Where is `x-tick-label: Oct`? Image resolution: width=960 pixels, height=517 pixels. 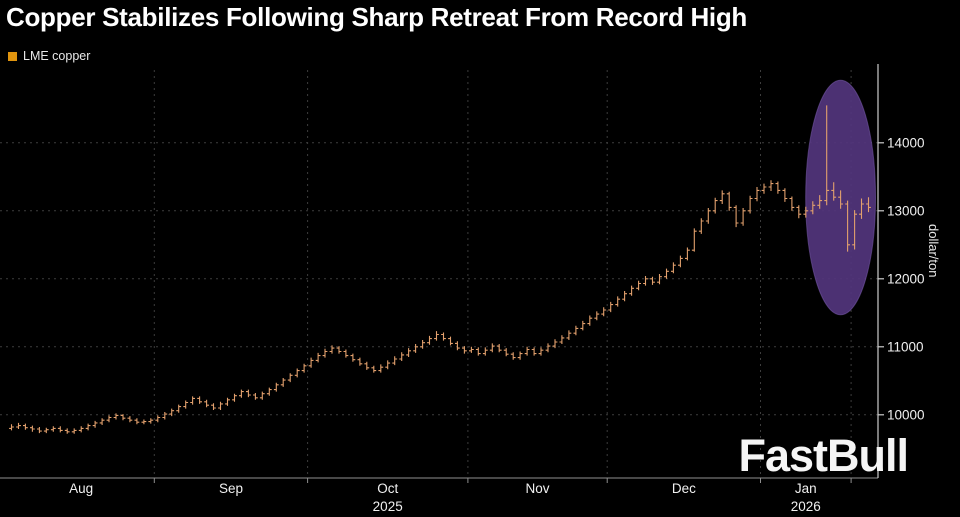 x-tick-label: Oct is located at coordinates (387, 488).